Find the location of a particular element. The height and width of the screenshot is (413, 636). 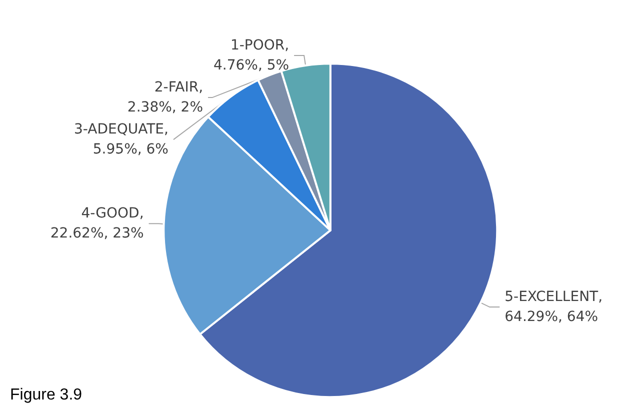

slice-label: 5-EXCELLENT, 64.29%, 64% is located at coordinates (553, 307).